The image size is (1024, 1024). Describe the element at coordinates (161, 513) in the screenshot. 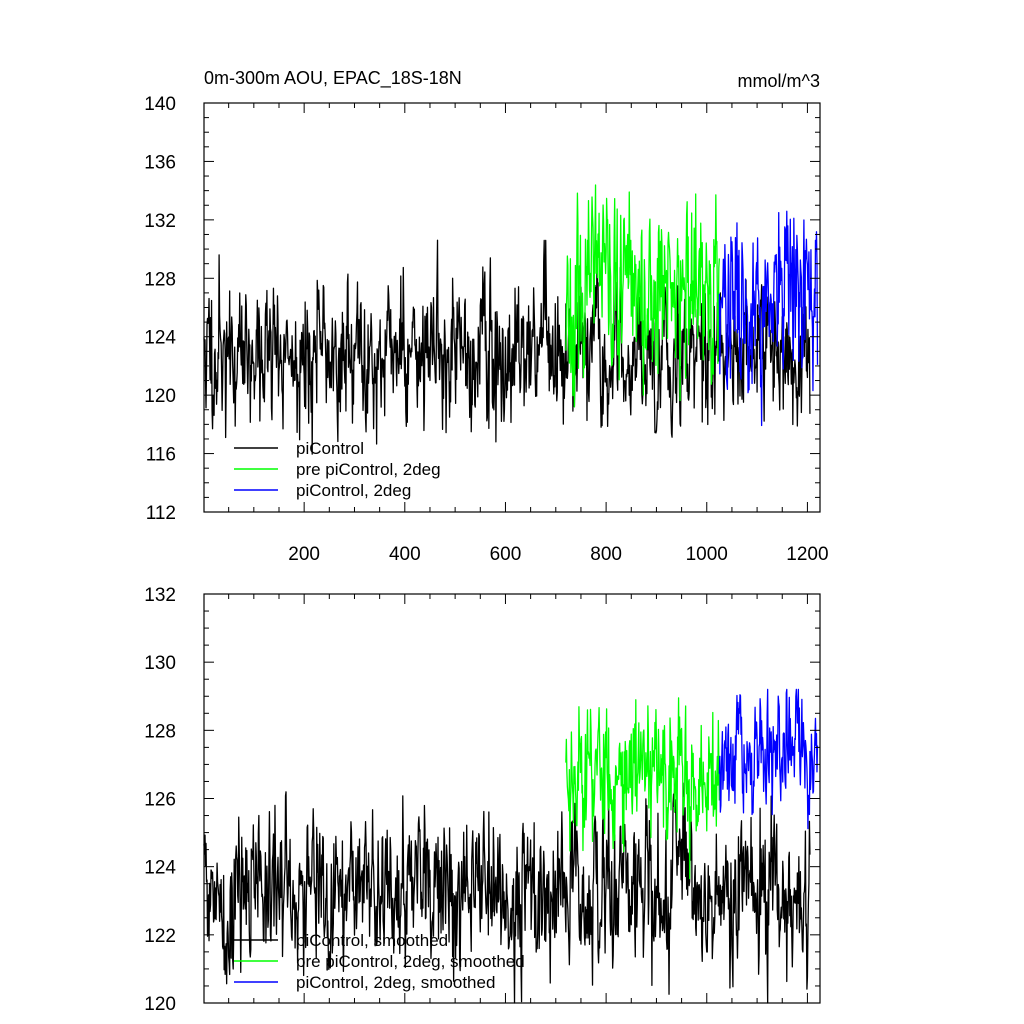

I see `y-tick-label: 112` at that location.